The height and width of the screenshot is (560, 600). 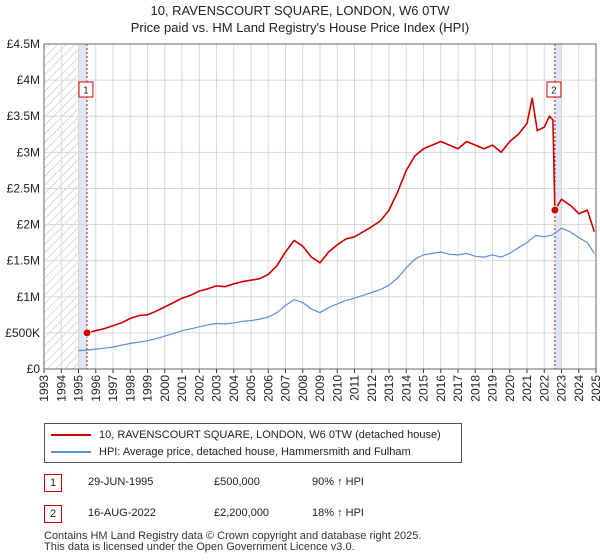 What do you see at coordinates (23, 188) in the screenshot?
I see `y-tick-label: £2.5M` at bounding box center [23, 188].